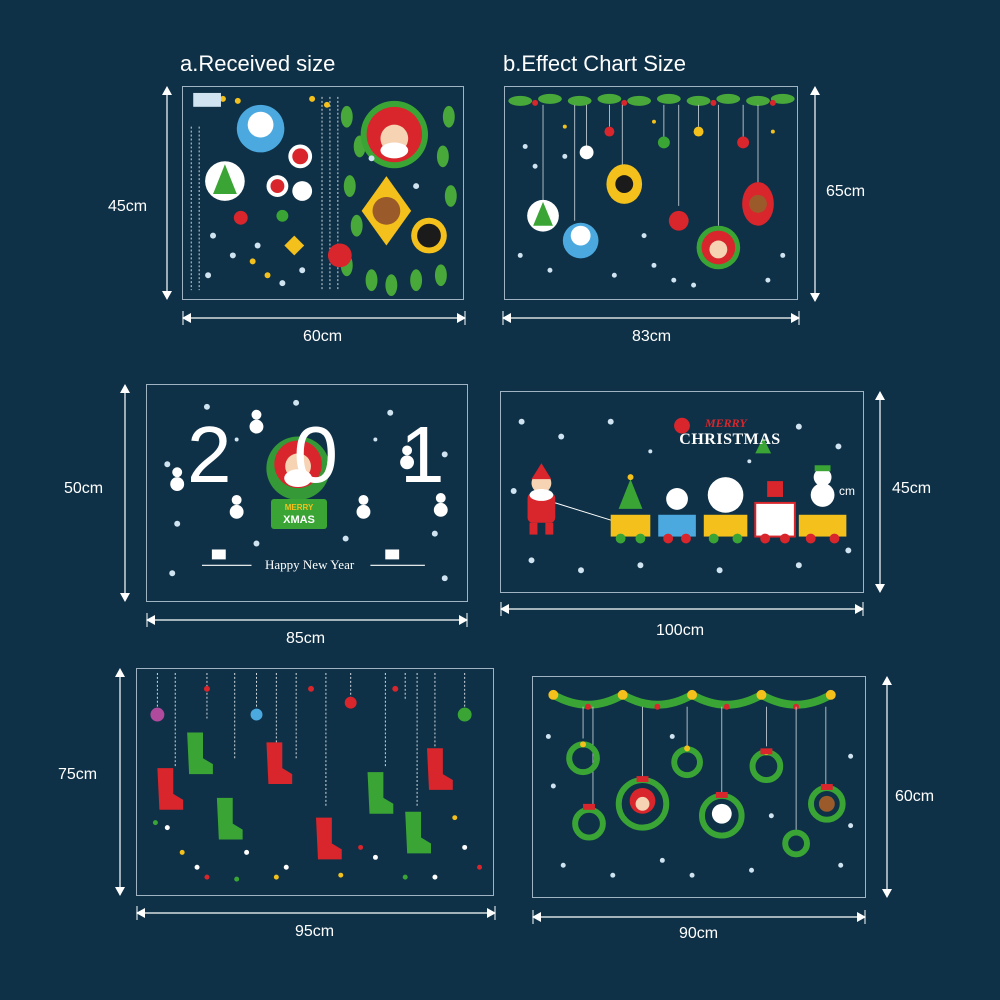 The image size is (1000, 1000). What do you see at coordinates (846, 191) in the screenshot?
I see `p2-height-label: 65cm` at bounding box center [846, 191].